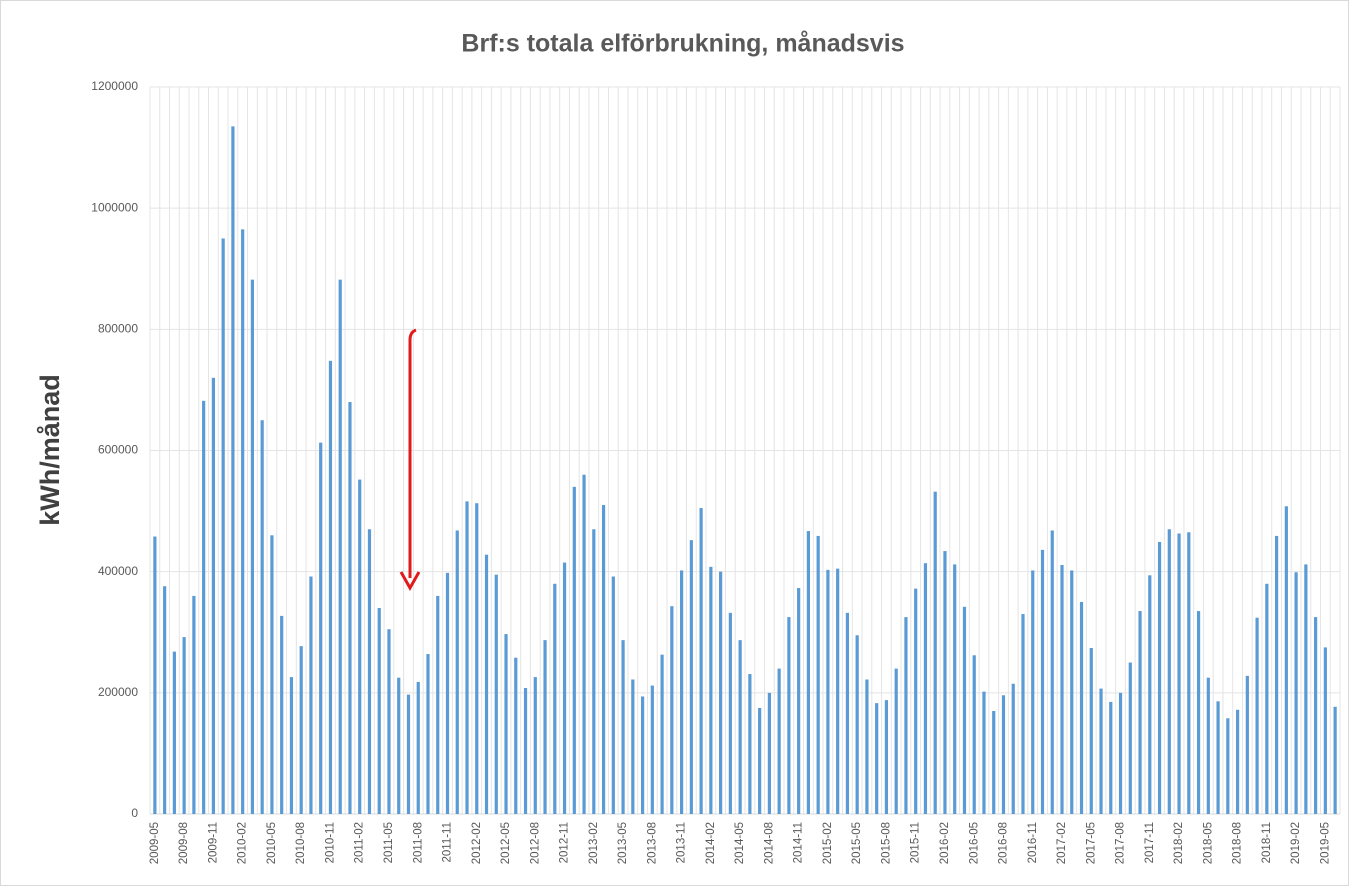 The image size is (1349, 886). I want to click on x-tick-label: 2015-08, so click(886, 843).